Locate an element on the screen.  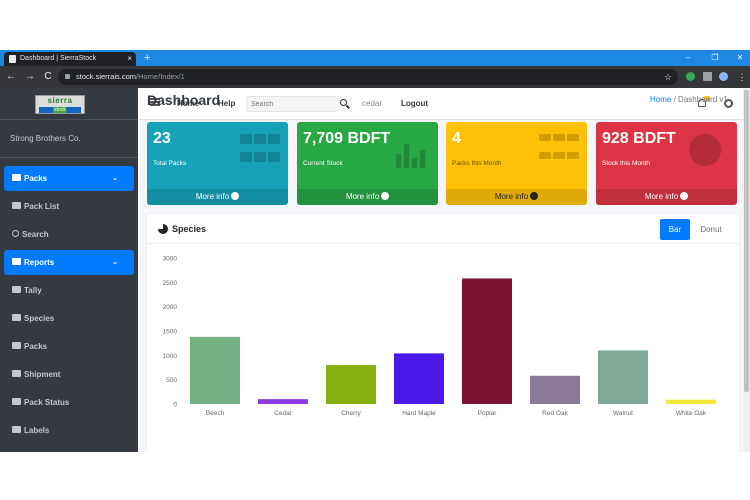
nav-home-link: Home is located at coordinates (188, 103).